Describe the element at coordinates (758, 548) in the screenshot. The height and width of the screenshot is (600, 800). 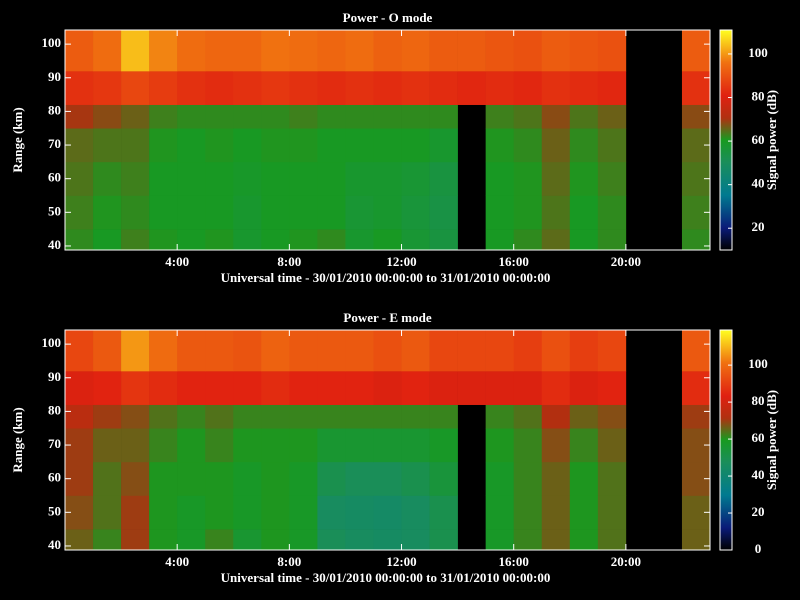
I see `colorbar-tick-label: 0` at that location.